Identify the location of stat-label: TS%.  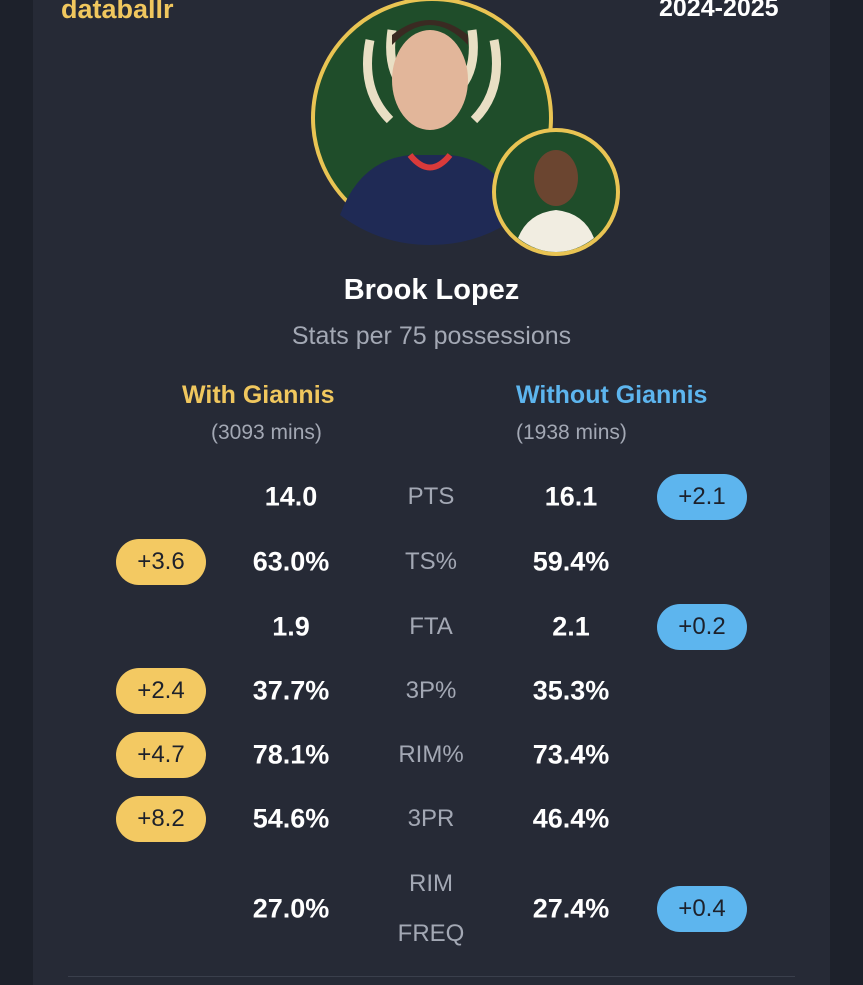
(430, 561).